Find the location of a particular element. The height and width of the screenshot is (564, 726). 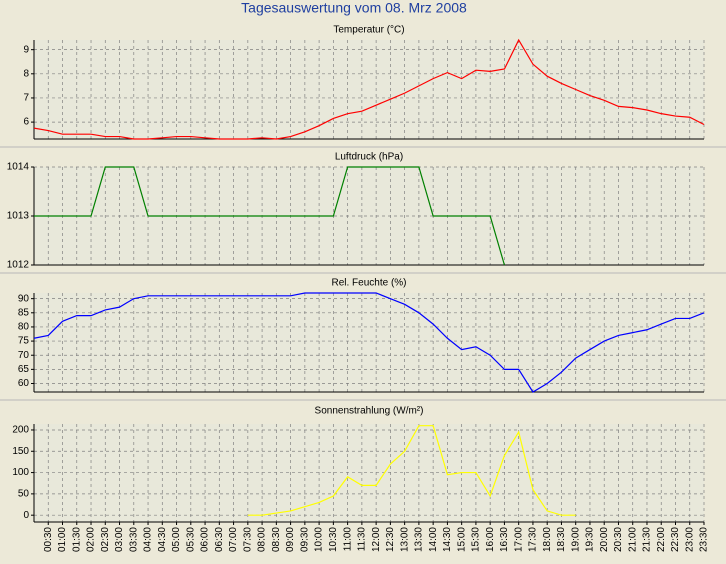

y-tick-label: 60 is located at coordinates (24, 383).